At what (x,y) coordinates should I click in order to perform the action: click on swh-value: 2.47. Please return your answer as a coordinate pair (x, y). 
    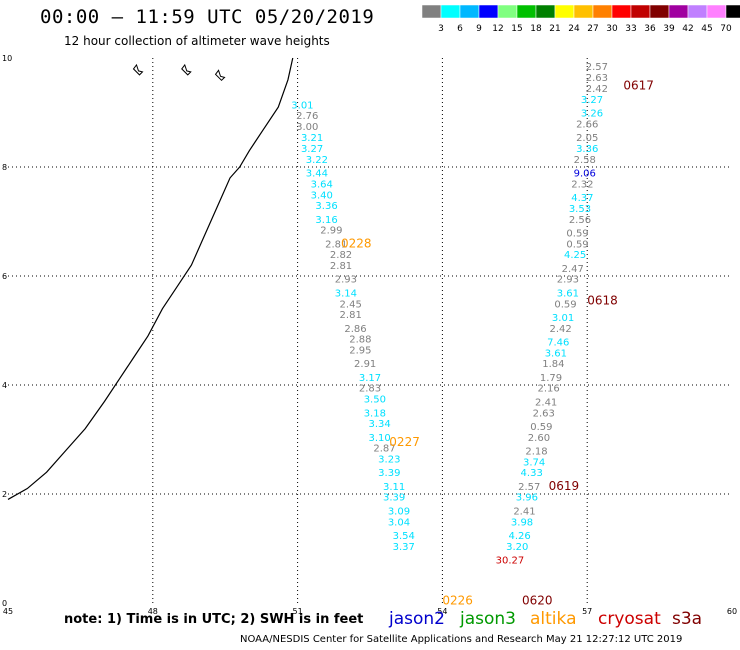
    Looking at the image, I should click on (573, 269).